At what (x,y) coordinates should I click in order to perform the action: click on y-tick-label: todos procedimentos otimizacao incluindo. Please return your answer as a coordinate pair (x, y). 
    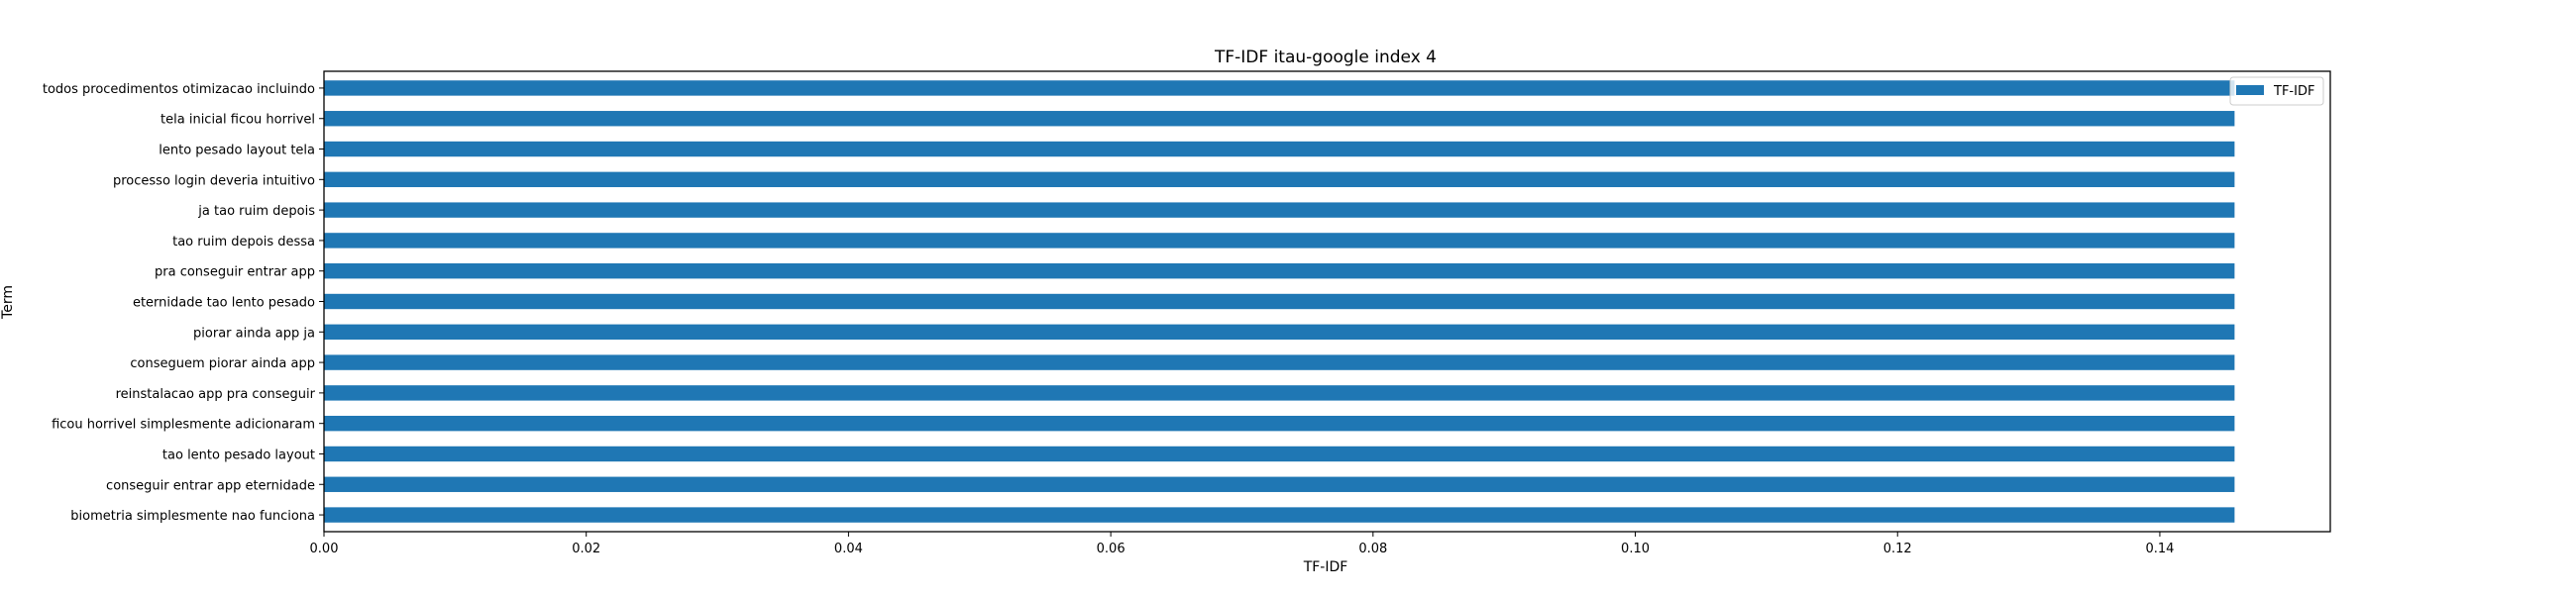
    Looking at the image, I should click on (179, 89).